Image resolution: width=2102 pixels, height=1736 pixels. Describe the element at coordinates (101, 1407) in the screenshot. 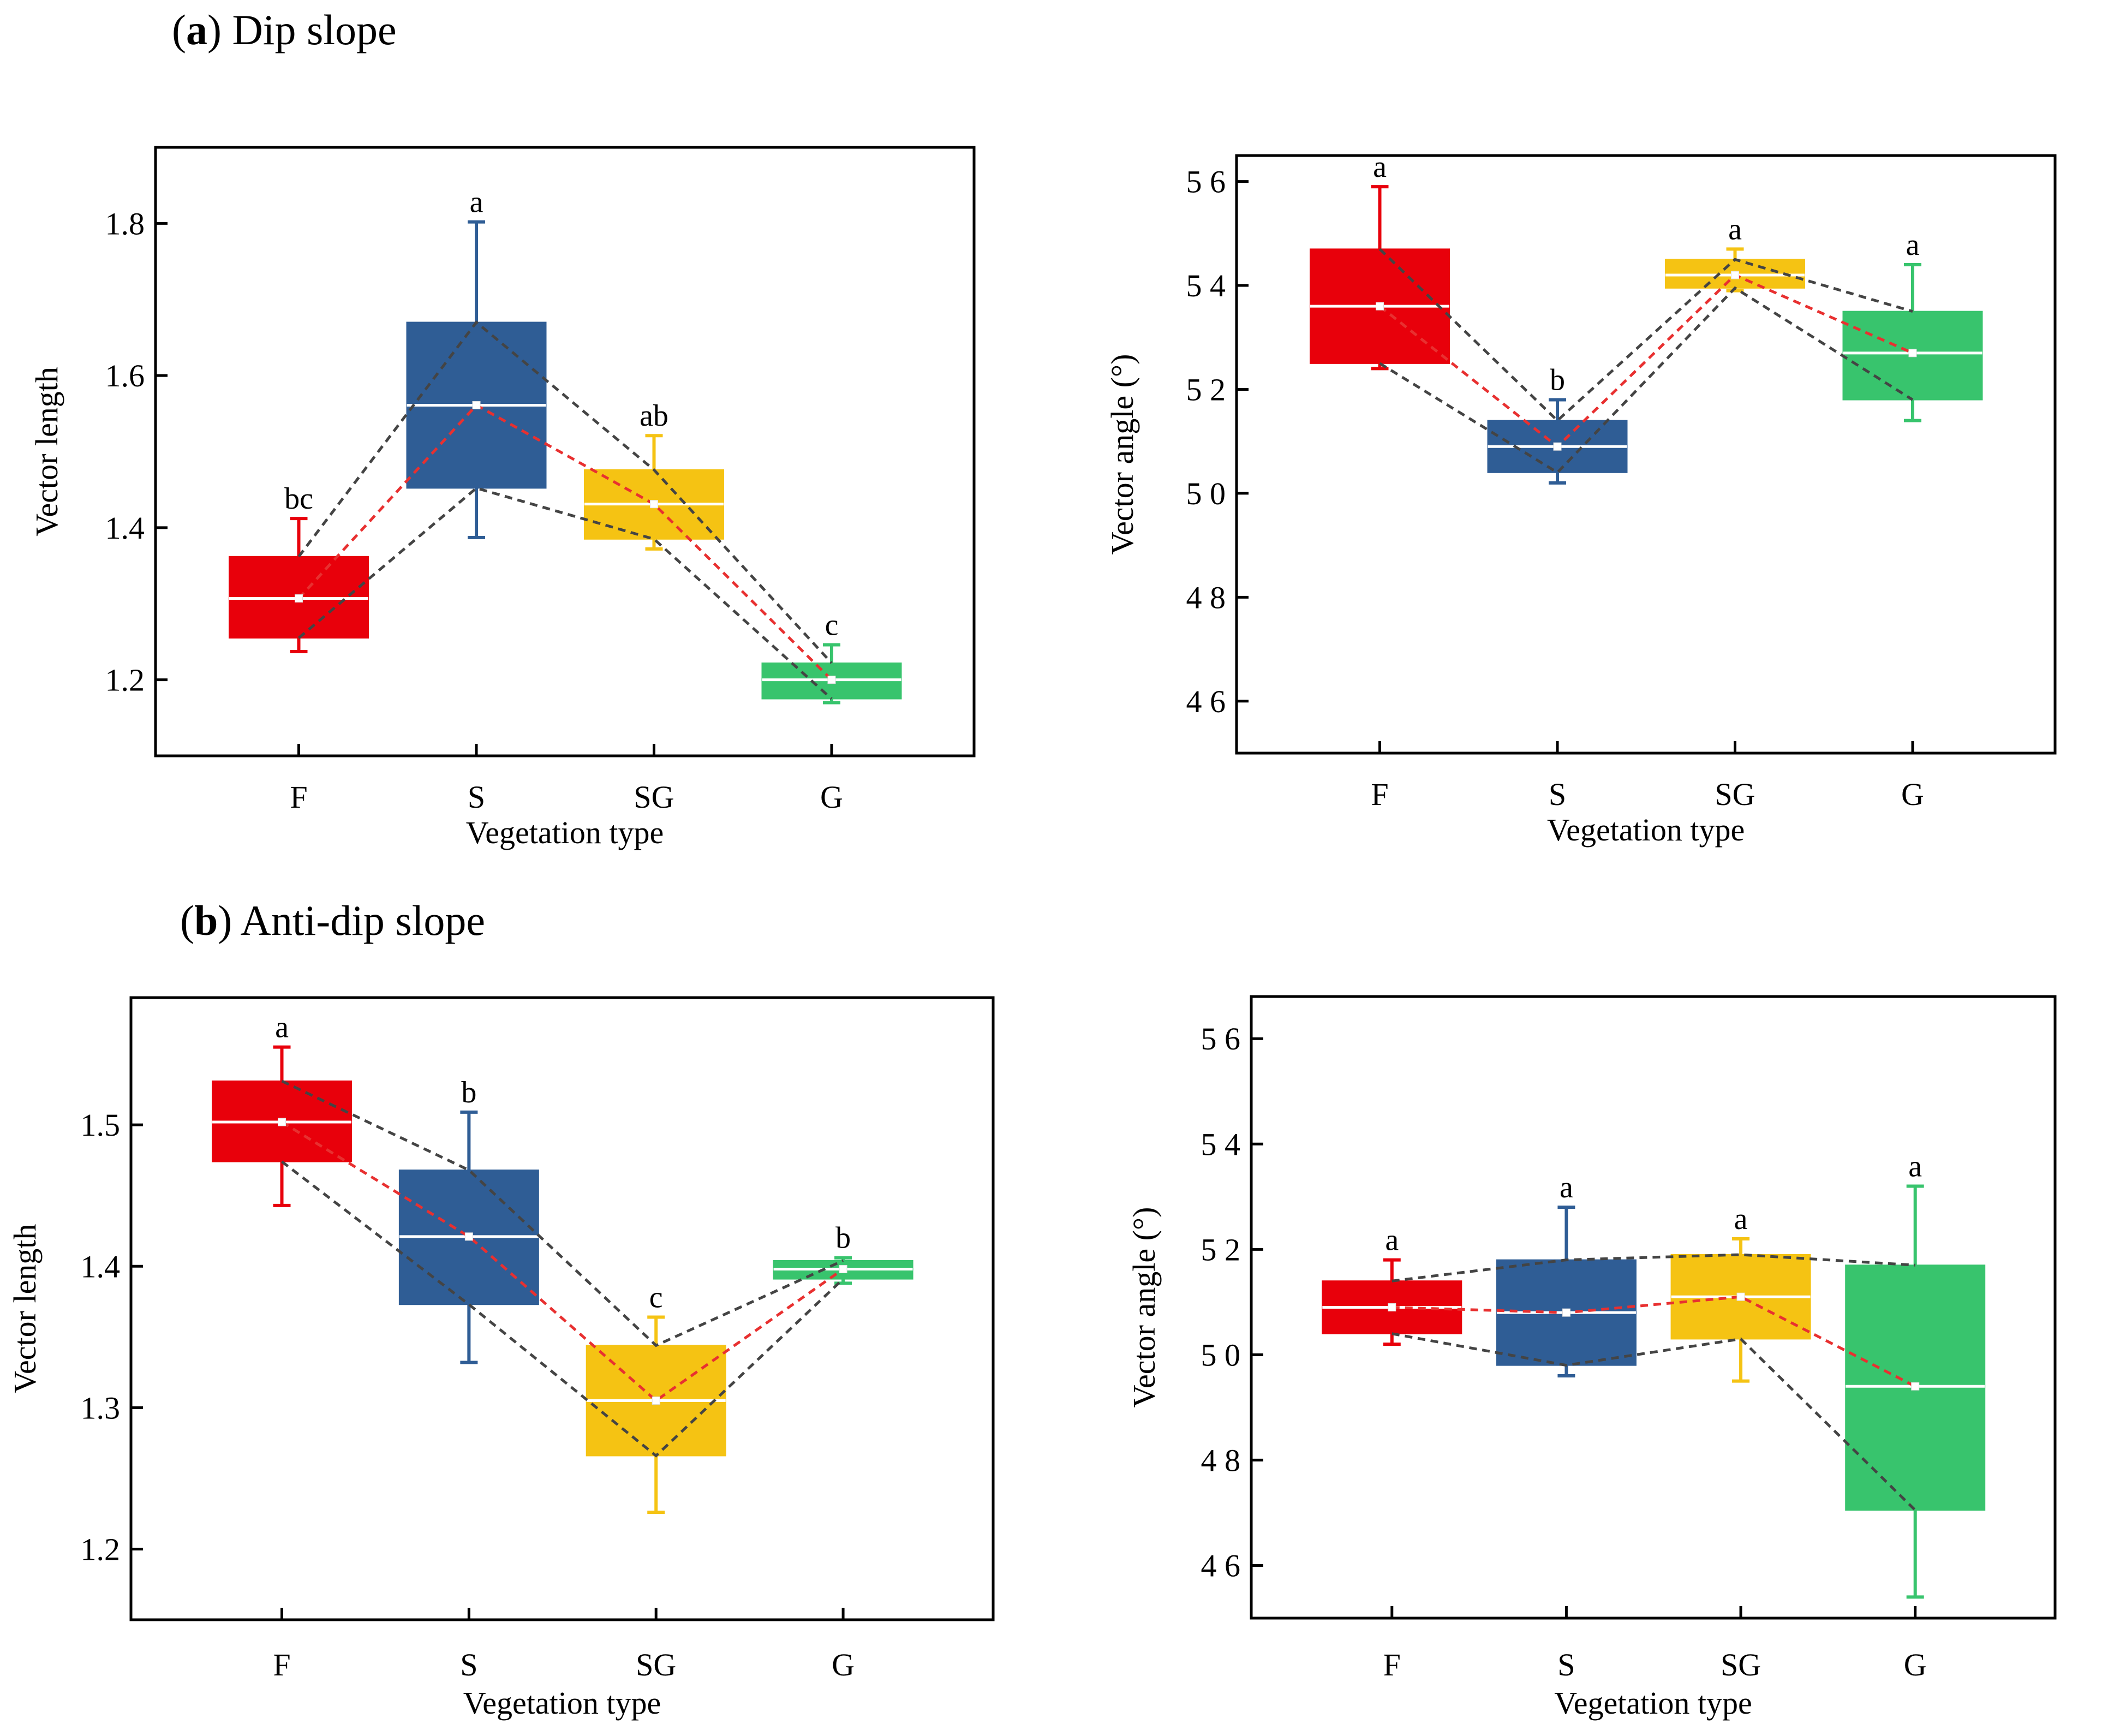

I see `y-tick-label: 1.3` at that location.